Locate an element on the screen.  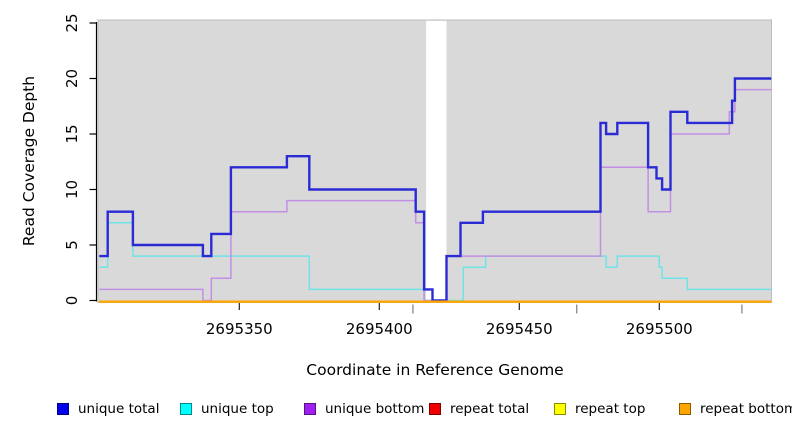
y-tick-label: 20 is located at coordinates (72, 78).